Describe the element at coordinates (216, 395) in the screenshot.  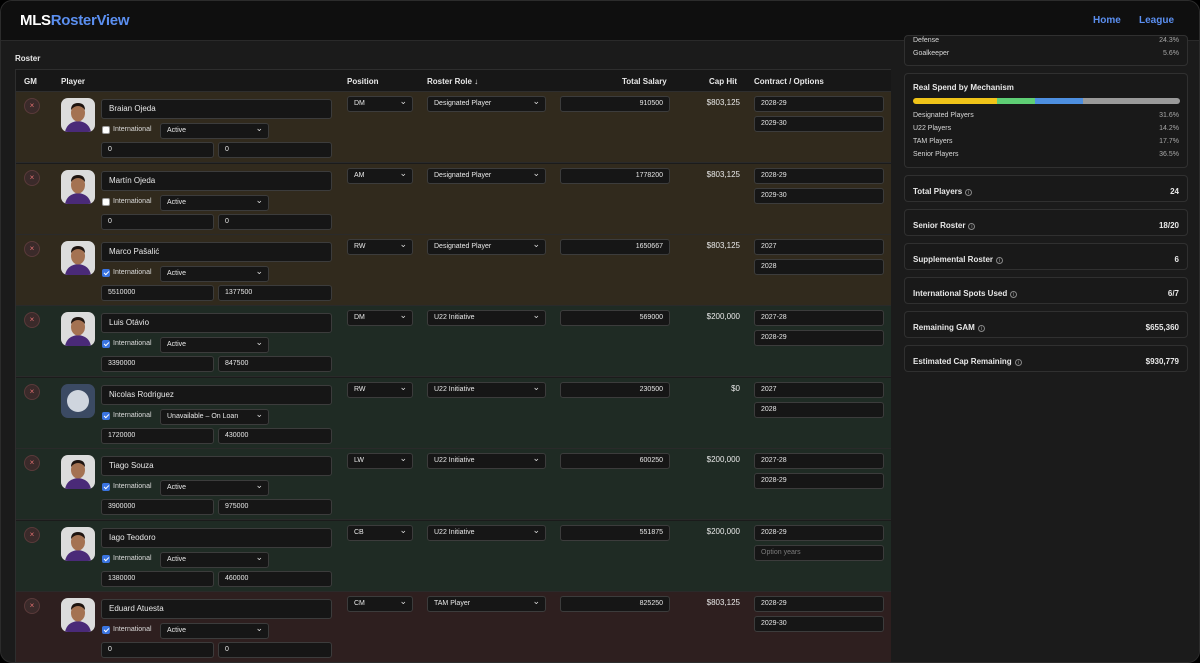
I see `player-name-input: Nicolas Rodriguez` at that location.